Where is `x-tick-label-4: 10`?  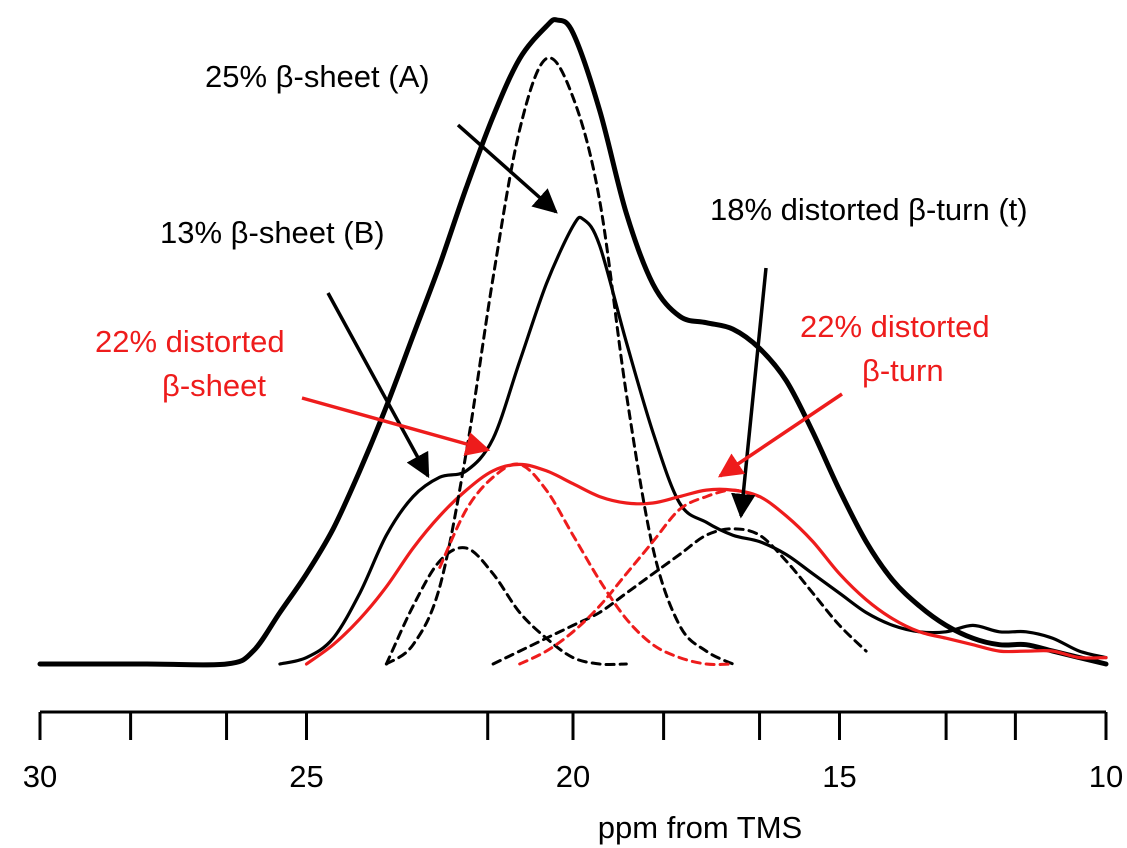
x-tick-label-4: 10 is located at coordinates (1106, 776).